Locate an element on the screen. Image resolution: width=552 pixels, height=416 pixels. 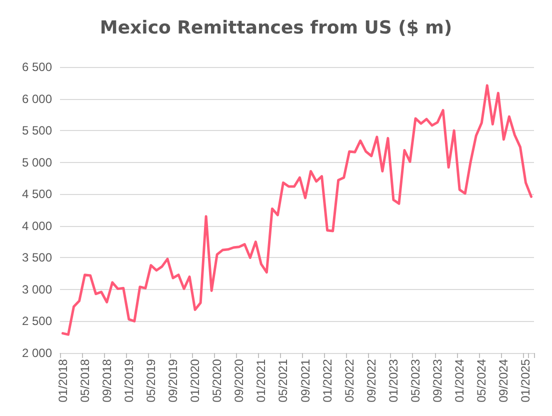
x-tick-label: 09/2021 is located at coordinates (305, 380).